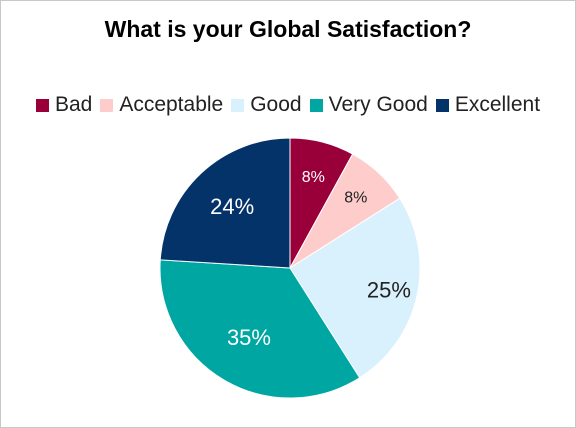  What do you see at coordinates (232, 206) in the screenshot?
I see `data-label-excellent: 24%` at bounding box center [232, 206].